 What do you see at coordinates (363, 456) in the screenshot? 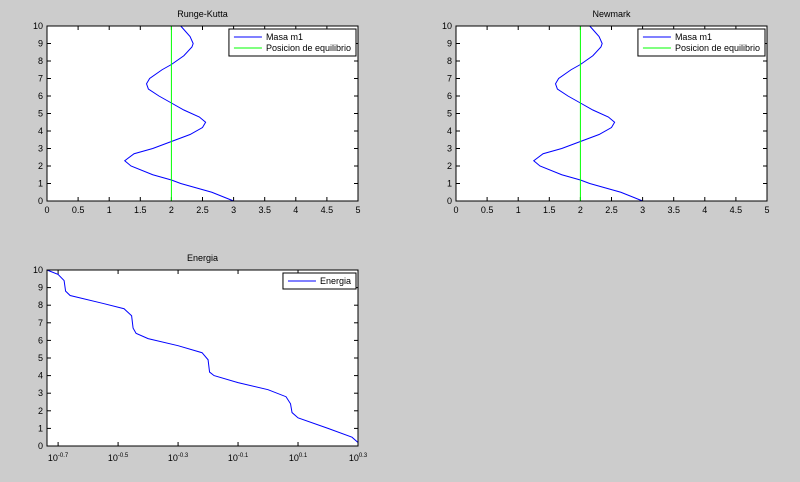
I see `x-tick-exponent: 0.3` at bounding box center [363, 456].